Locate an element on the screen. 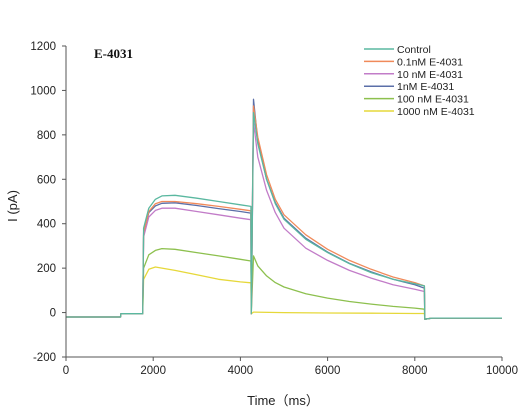  x-axis-title: Time（ms） is located at coordinates (283, 400).